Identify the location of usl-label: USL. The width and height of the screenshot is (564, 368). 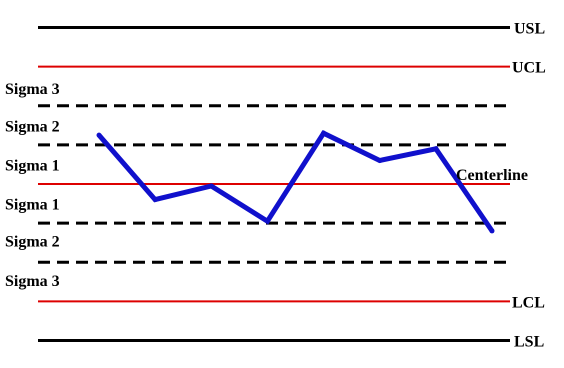
(529, 29).